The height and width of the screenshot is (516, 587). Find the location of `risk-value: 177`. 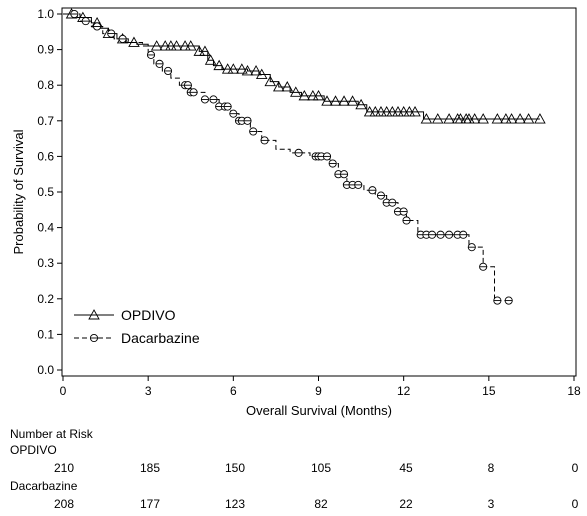

risk-value: 177 is located at coordinates (150, 504).